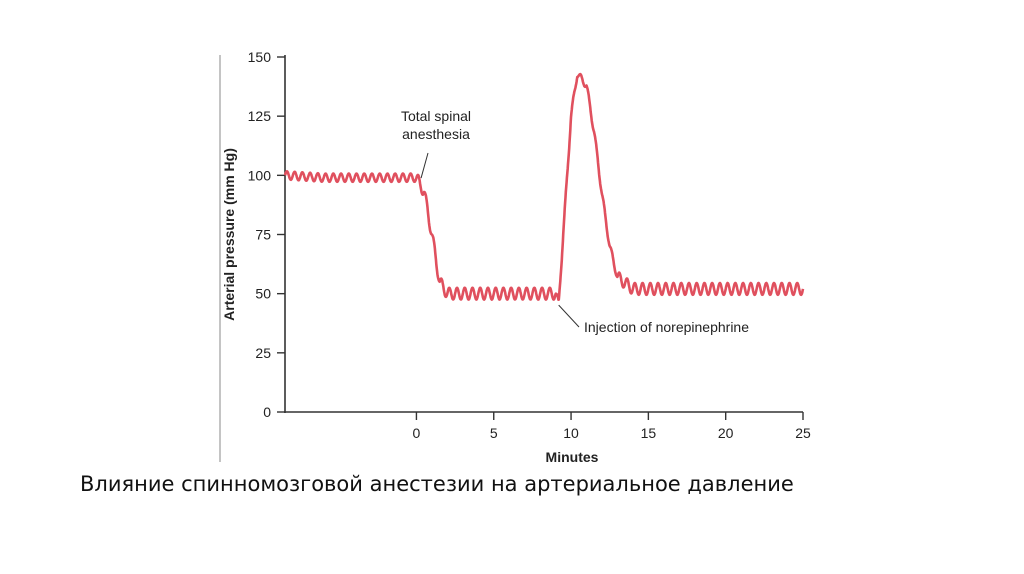 This screenshot has height=574, width=1024. Describe the element at coordinates (267, 412) in the screenshot. I see `y-tick-label: 0` at that location.